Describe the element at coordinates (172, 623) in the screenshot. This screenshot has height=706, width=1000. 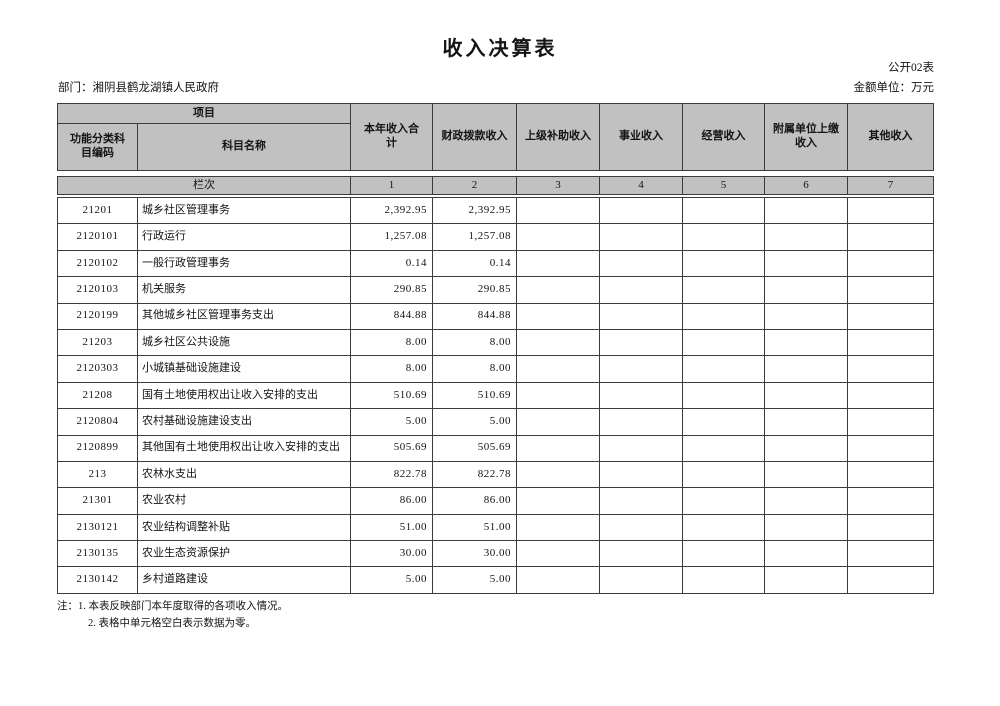
I see `note-line-2: 2. 表格中单元格空白表示数据为零。` at that location.